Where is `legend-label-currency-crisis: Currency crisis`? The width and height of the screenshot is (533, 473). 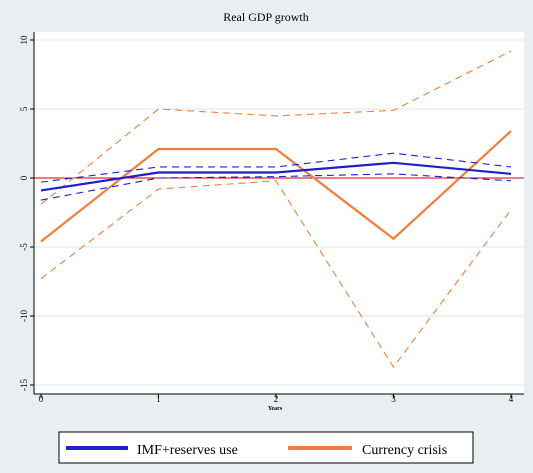 legend-label-currency-crisis: Currency crisis is located at coordinates (404, 450).